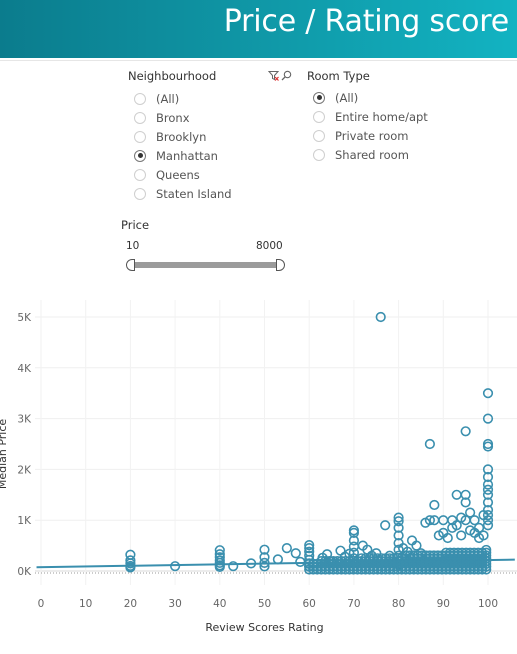  I want to click on y-tick-label: 1K, so click(24, 521).